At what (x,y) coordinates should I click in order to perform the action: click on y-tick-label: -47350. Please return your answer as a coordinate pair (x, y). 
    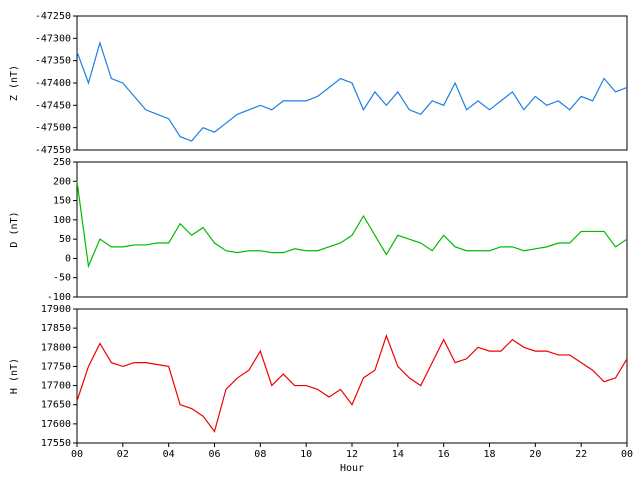
    Looking at the image, I should click on (53, 61).